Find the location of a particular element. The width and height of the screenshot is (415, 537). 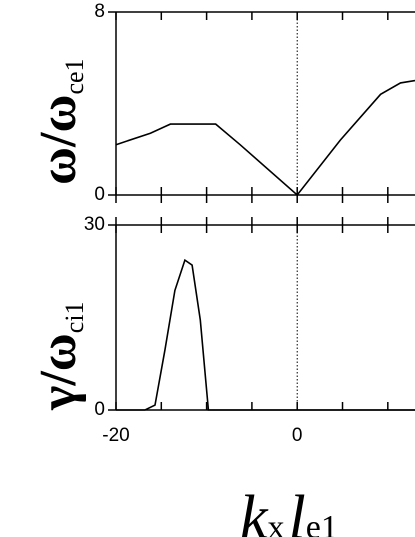

x-label-k: k is located at coordinates (254, 510).